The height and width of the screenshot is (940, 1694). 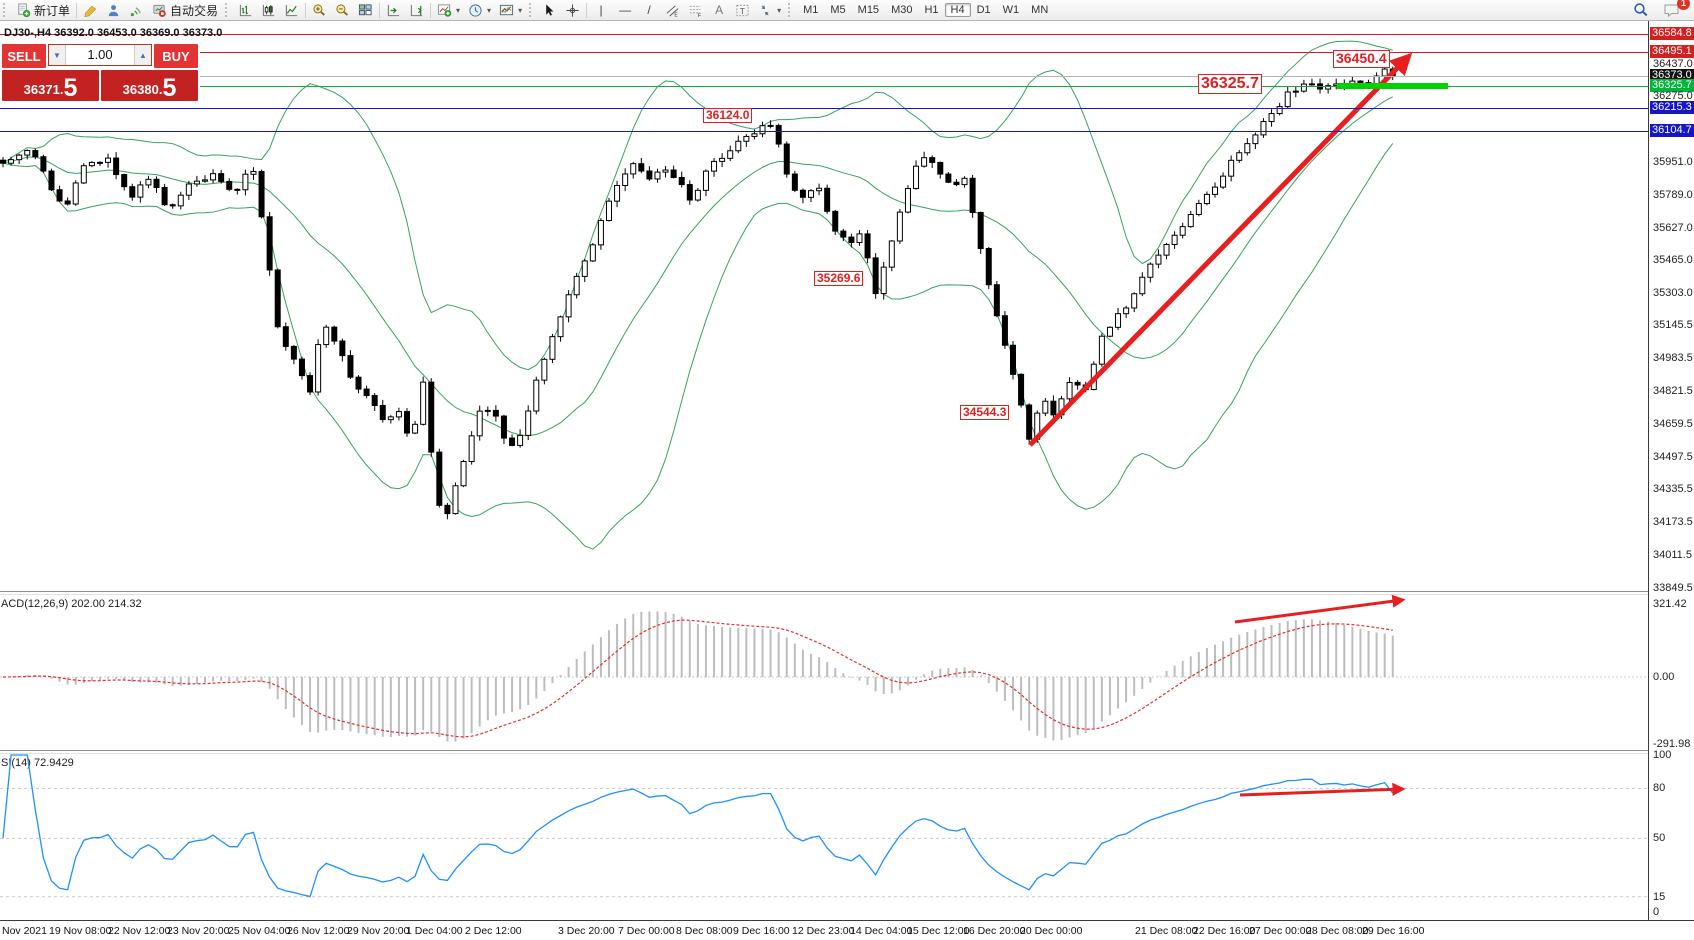 I want to click on channel-tool-button: E, so click(x=672, y=10).